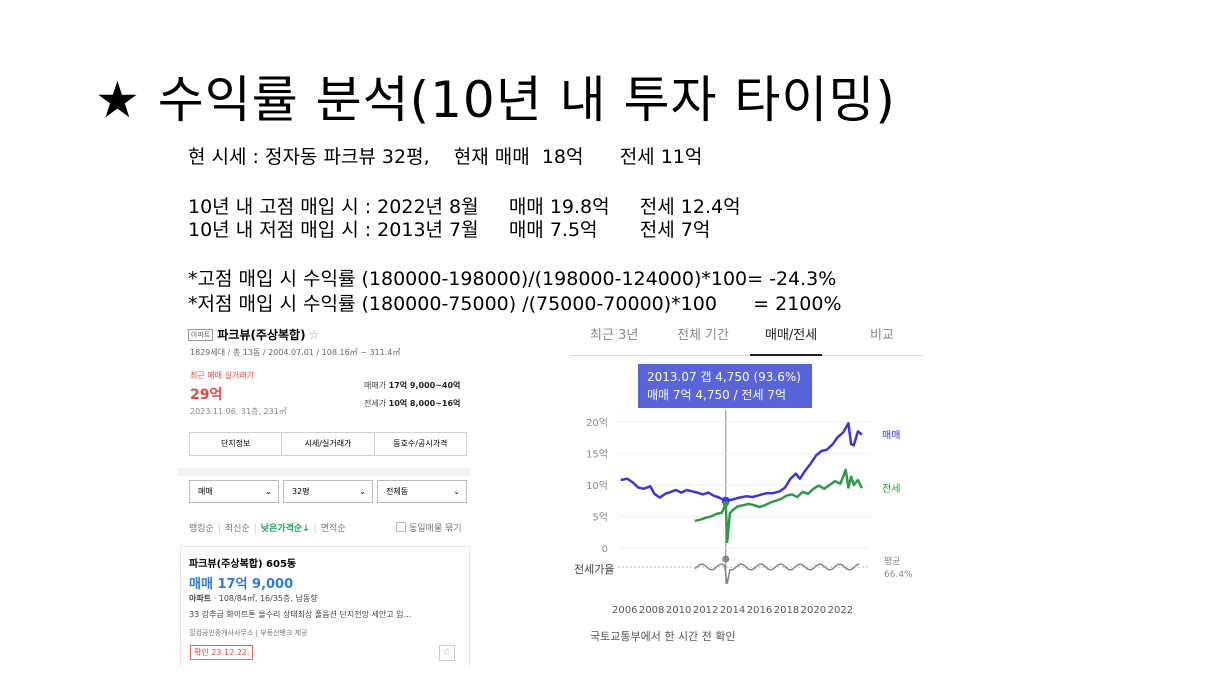 The width and height of the screenshot is (1216, 684). I want to click on size-select: 32평 ⌄, so click(328, 491).